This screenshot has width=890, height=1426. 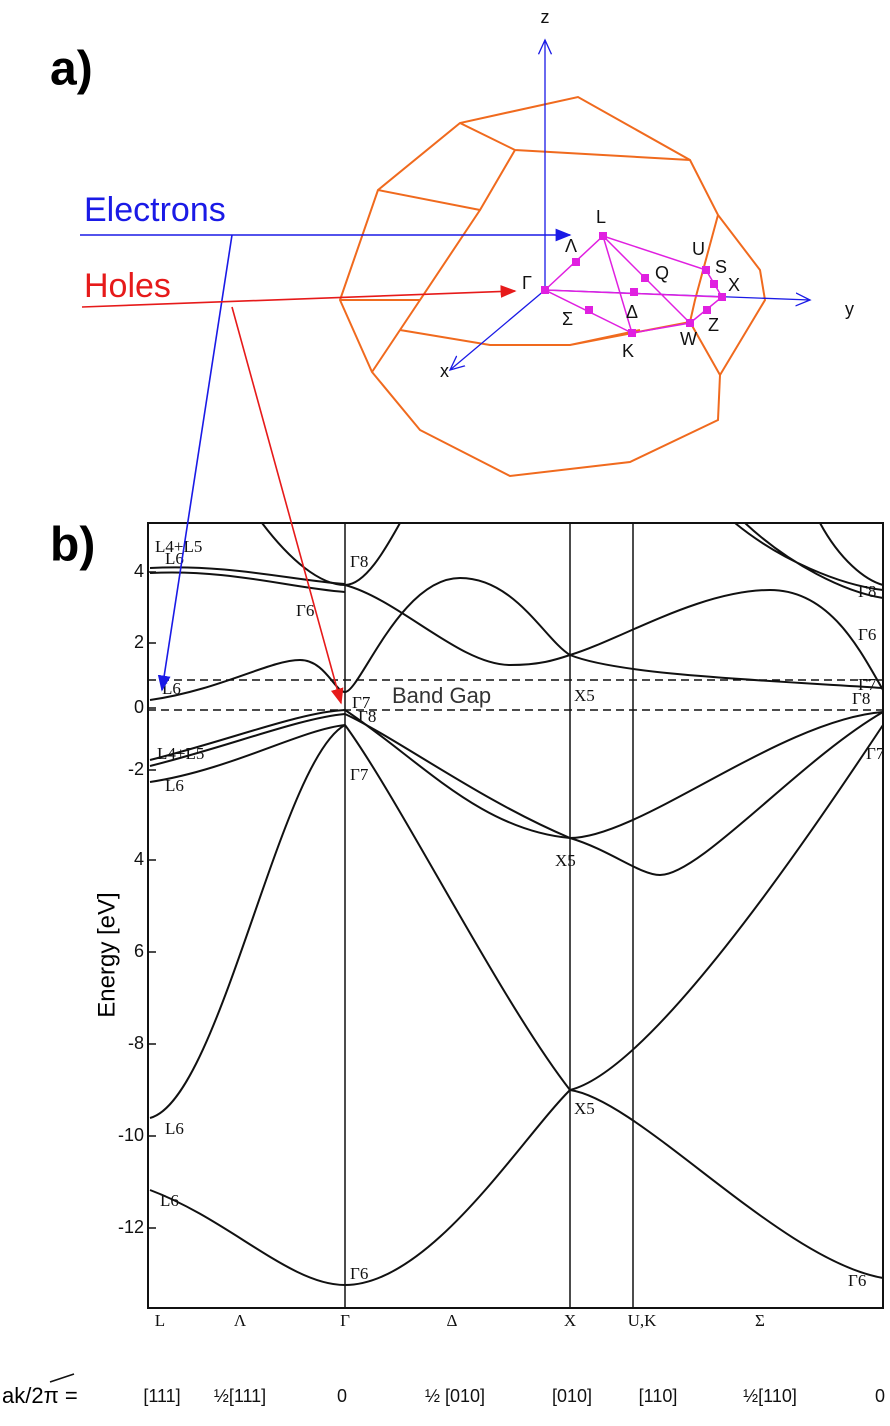 What do you see at coordinates (632, 312) in the screenshot?
I see `point-label: Δ` at bounding box center [632, 312].